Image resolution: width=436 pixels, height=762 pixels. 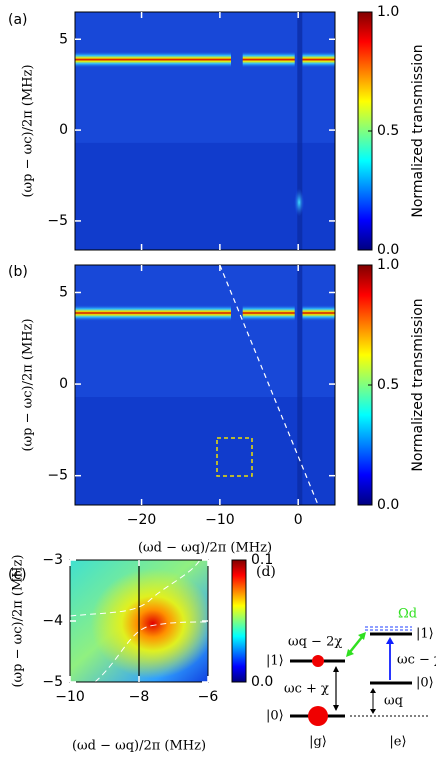 What do you see at coordinates (390, 640) in the screenshot?
I see `arrowhead` at bounding box center [390, 640].